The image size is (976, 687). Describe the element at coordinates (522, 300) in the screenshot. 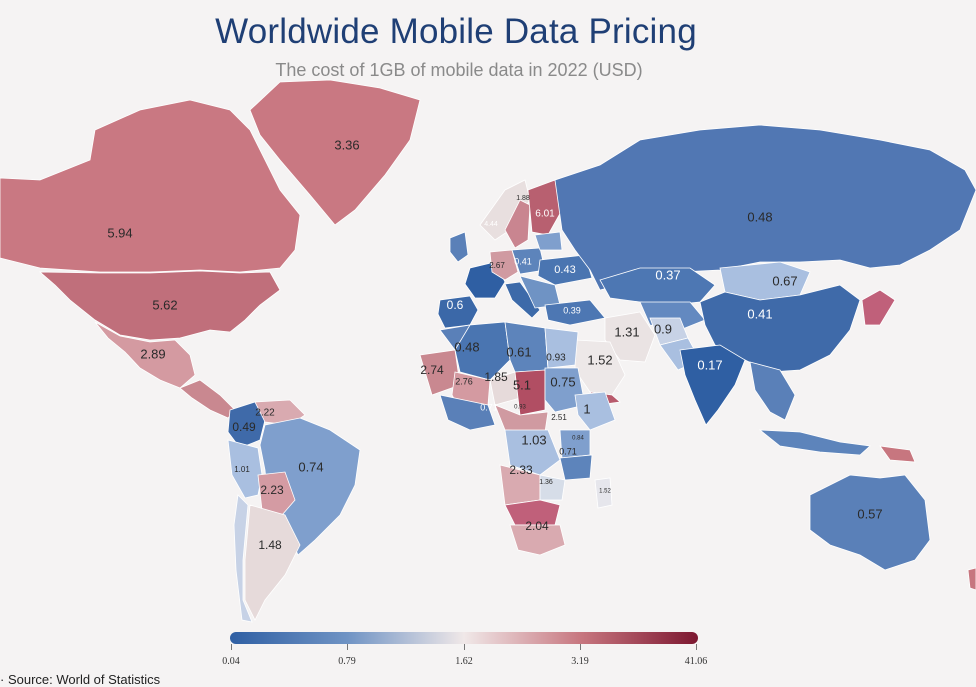

I see `country-italy` at that location.